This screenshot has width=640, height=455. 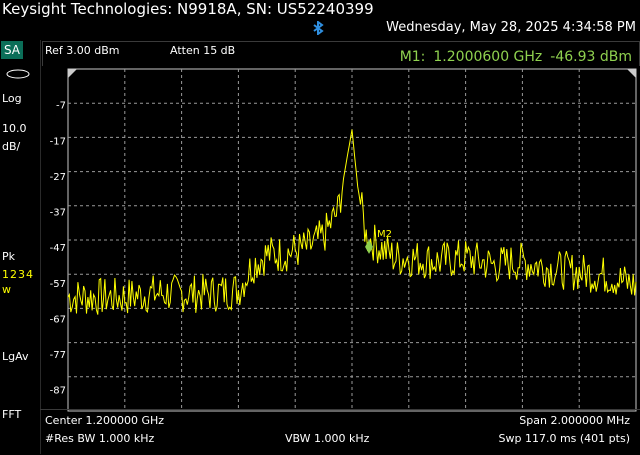 What do you see at coordinates (100, 438) in the screenshot?
I see `resolution-bandwidth: #Res BW 1.000 kHz` at bounding box center [100, 438].